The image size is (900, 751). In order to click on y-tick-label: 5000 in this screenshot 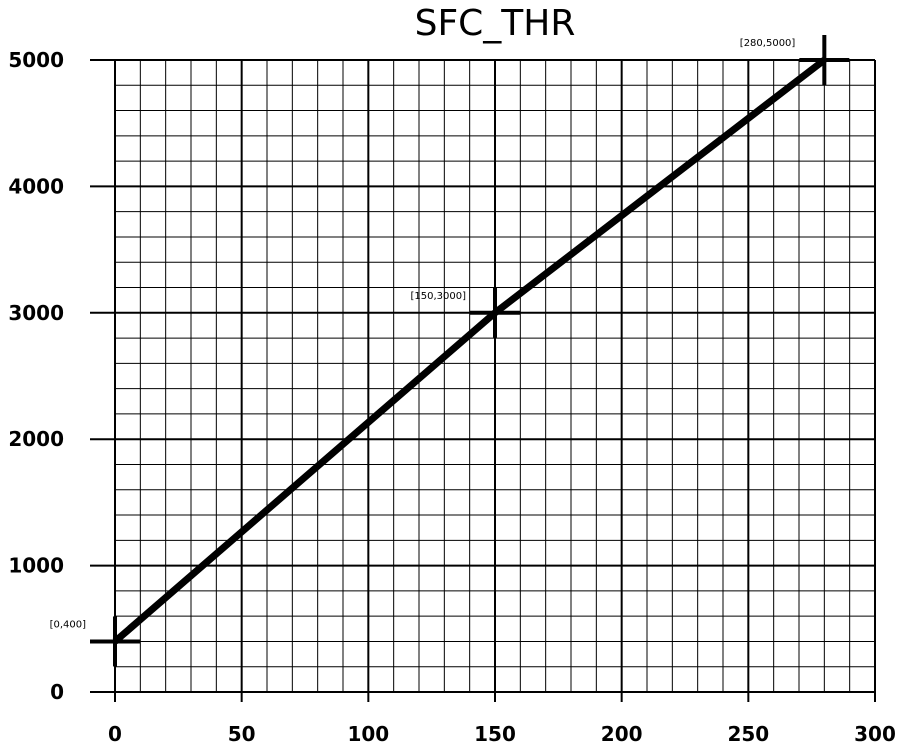, I will do `click(36, 60)`.